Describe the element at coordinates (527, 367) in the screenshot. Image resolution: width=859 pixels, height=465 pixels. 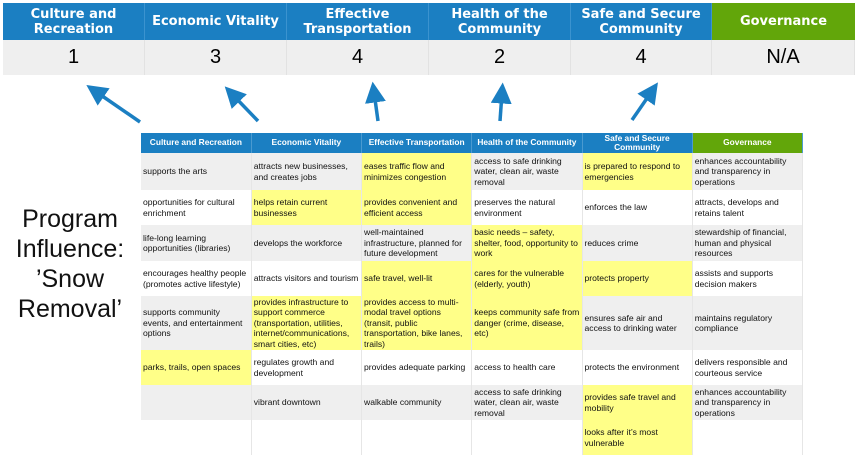
I see `table-cell: access to health care` at that location.